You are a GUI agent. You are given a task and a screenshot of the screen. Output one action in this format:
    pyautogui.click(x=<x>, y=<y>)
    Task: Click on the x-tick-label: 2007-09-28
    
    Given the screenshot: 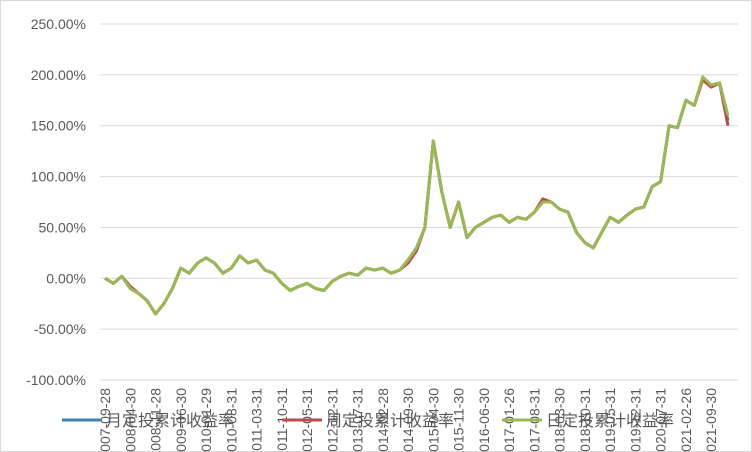 What is the action you would take?
    pyautogui.click(x=105, y=420)
    